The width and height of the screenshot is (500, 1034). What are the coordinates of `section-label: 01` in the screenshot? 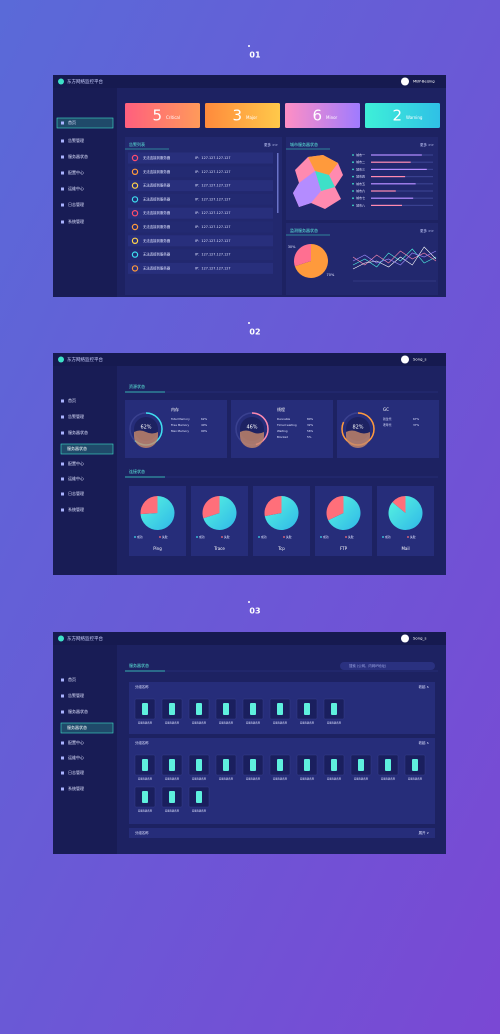 It's located at (255, 55).